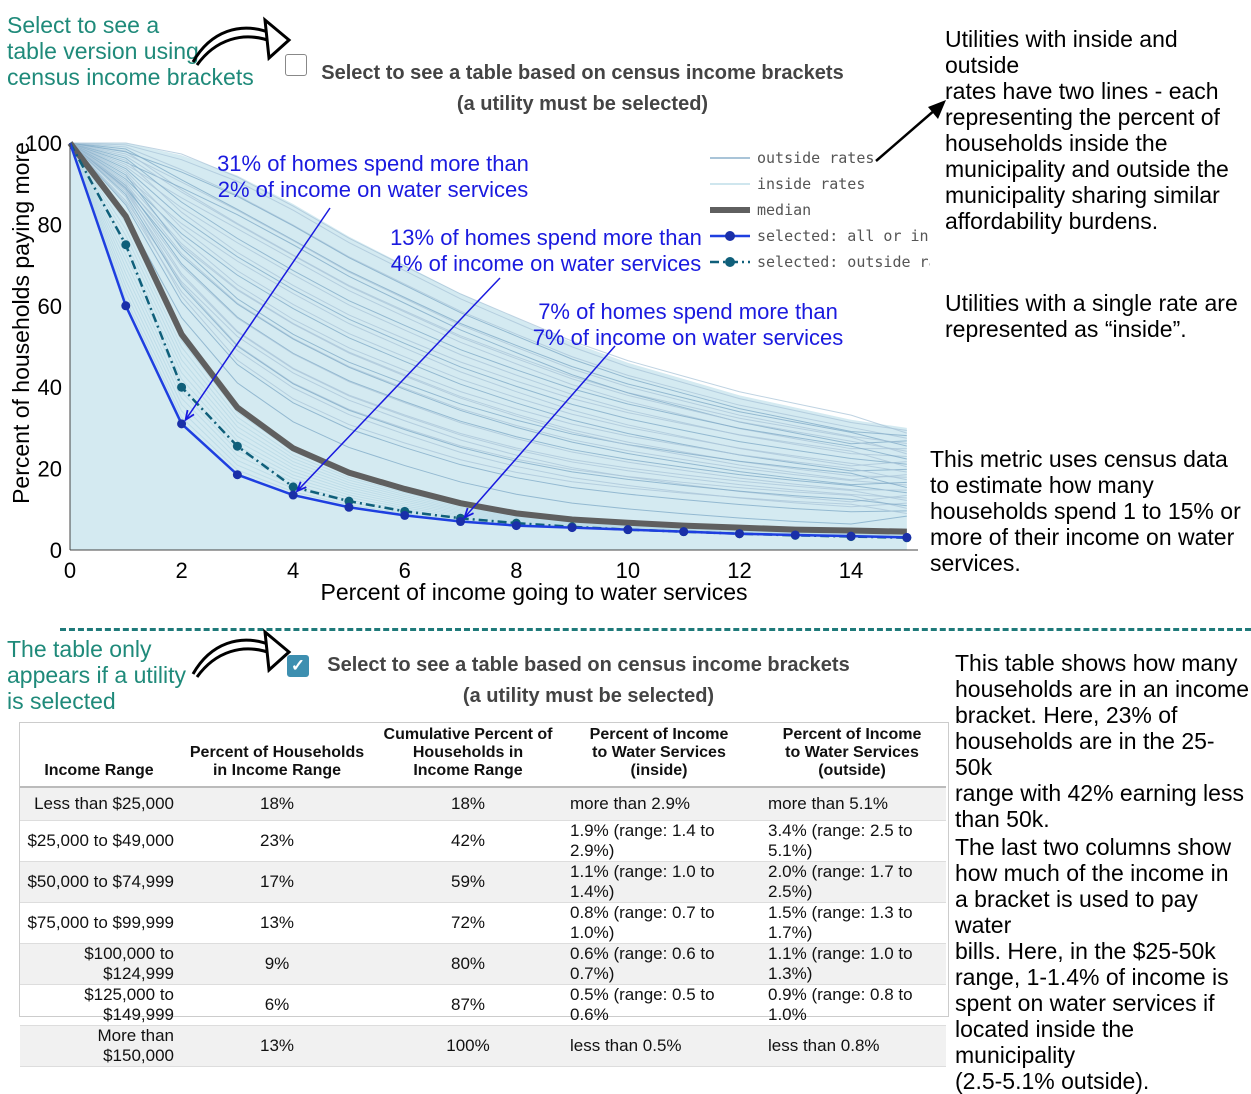 This screenshot has width=1251, height=1094. I want to click on header-line: Income Range, so click(468, 770).